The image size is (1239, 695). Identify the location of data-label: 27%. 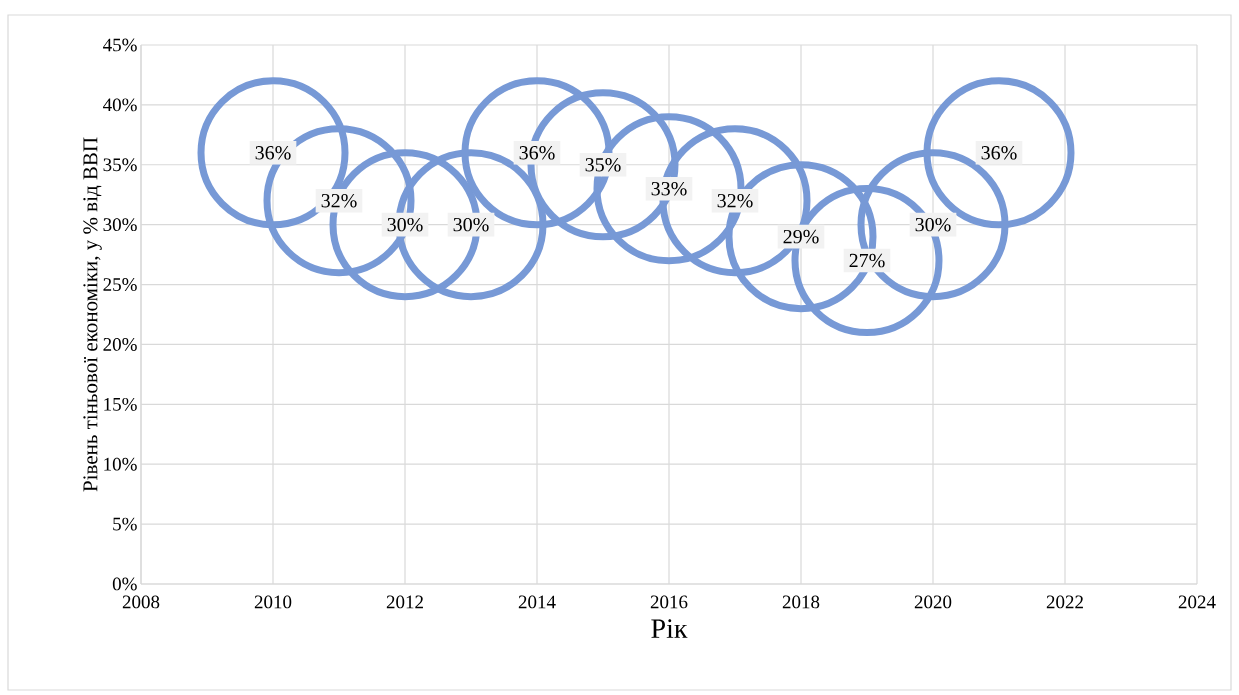
(867, 260).